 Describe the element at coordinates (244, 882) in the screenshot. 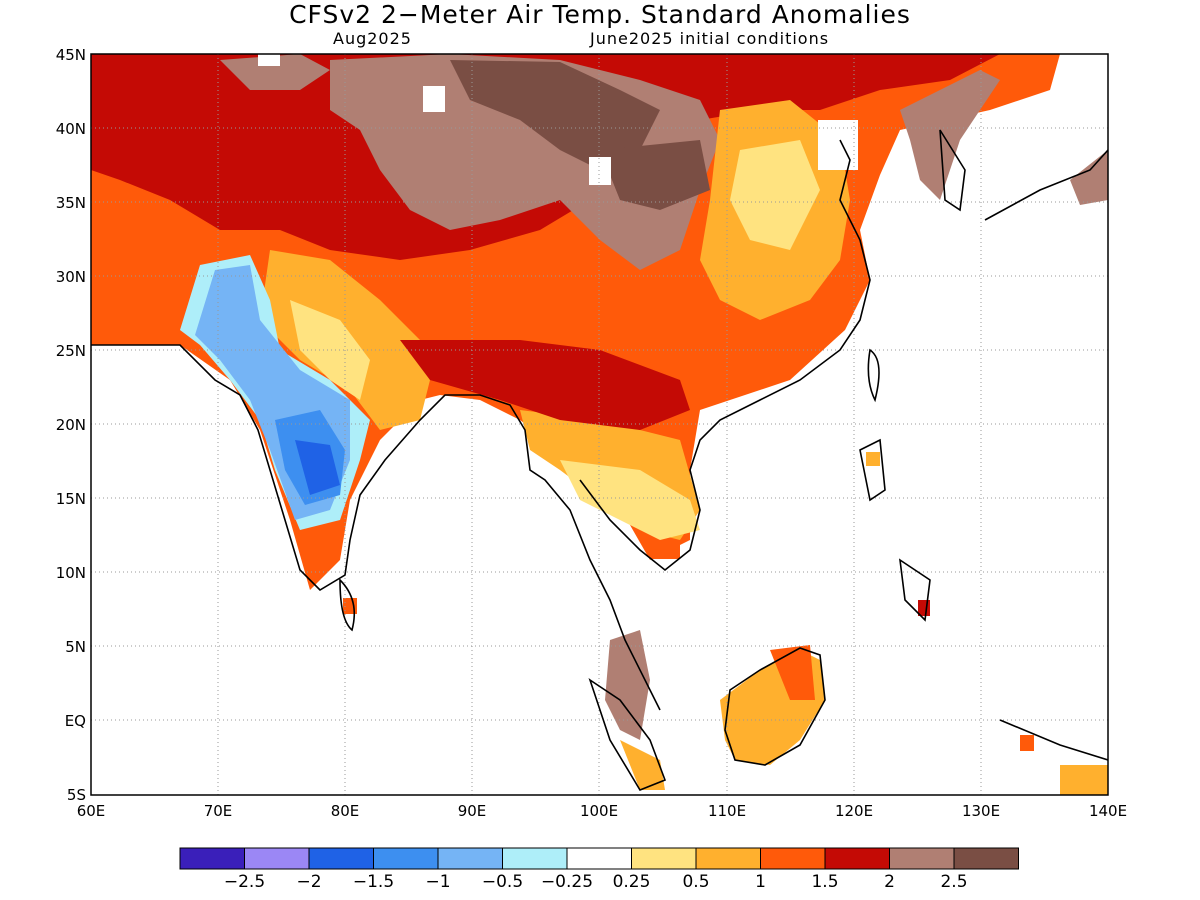

I see `colorbar-label: −2.5` at that location.